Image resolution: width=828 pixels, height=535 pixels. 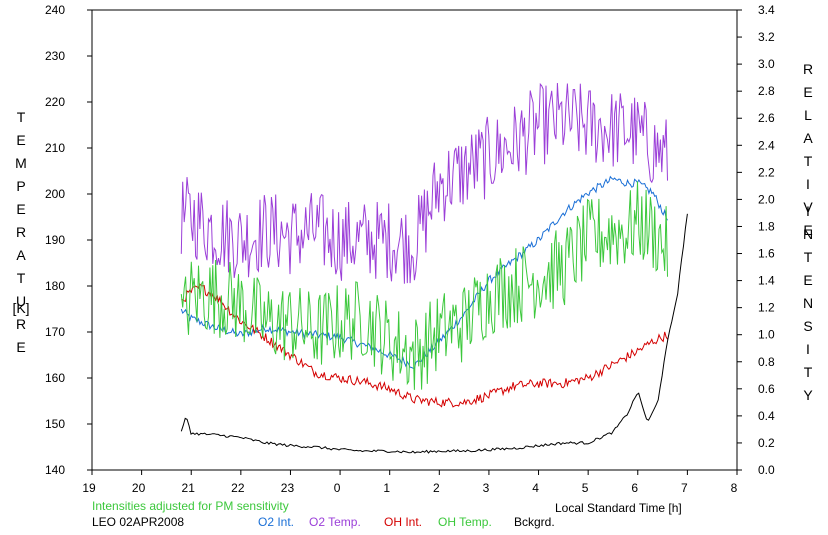 I want to click on x-tick-label: 3, so click(x=486, y=488).